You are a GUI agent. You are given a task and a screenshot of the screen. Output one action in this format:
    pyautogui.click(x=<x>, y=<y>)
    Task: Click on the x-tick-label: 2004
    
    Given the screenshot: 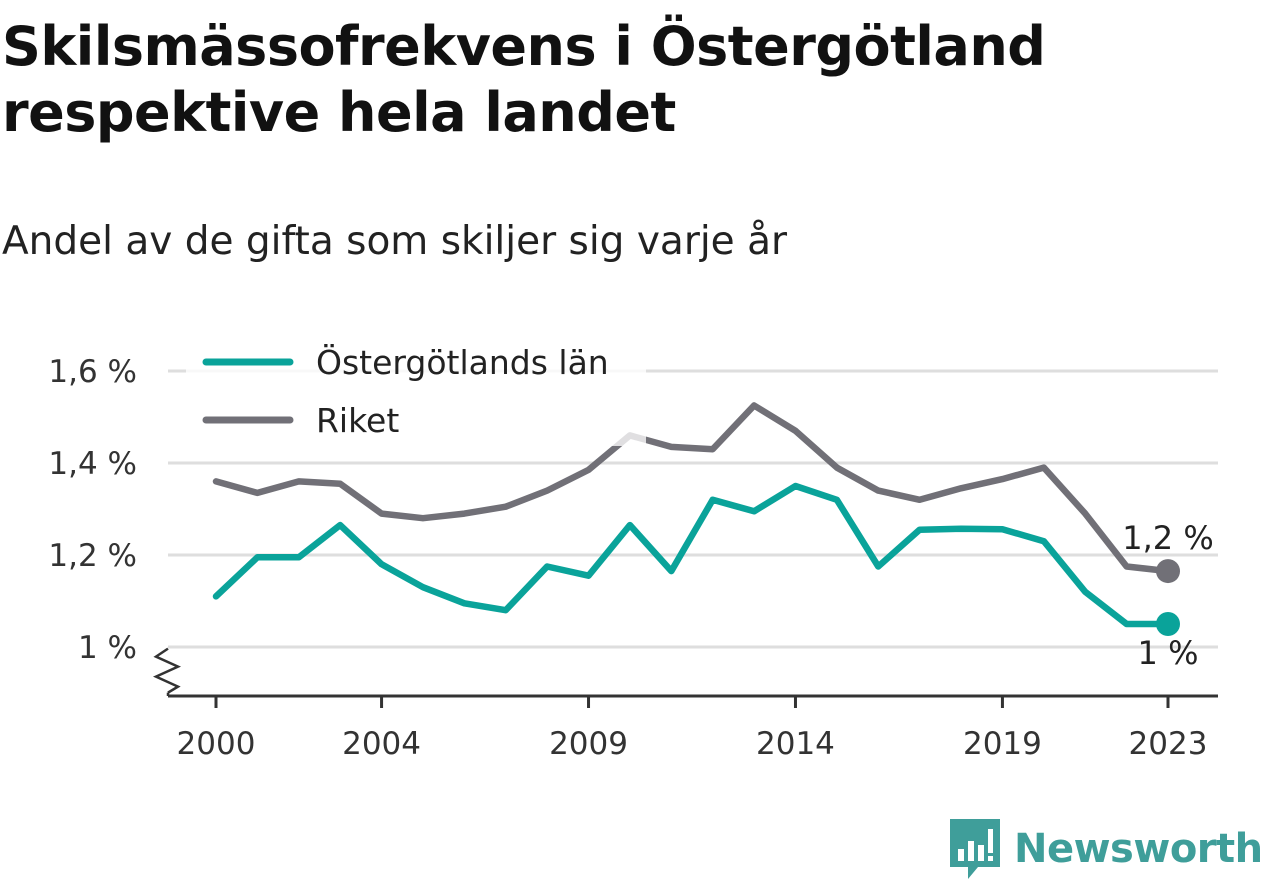 What is the action you would take?
    pyautogui.click(x=381, y=744)
    